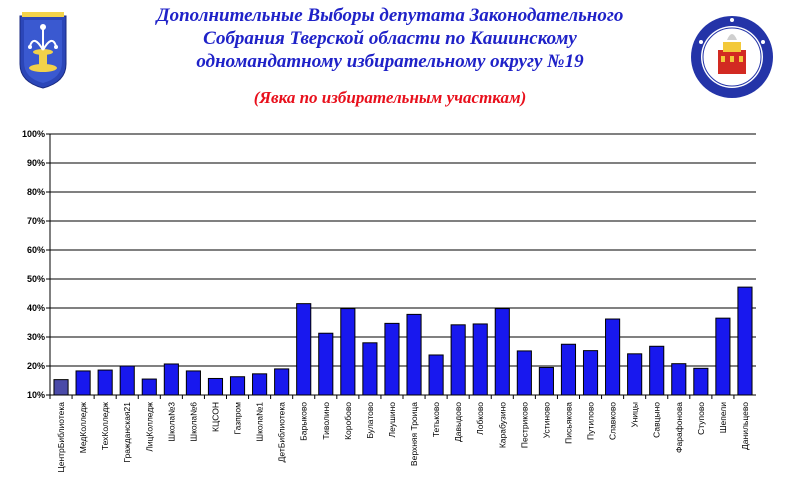 This screenshot has height=488, width=794. Describe the element at coordinates (723, 418) in the screenshot. I see `x-tick-label: Шепели` at that location.